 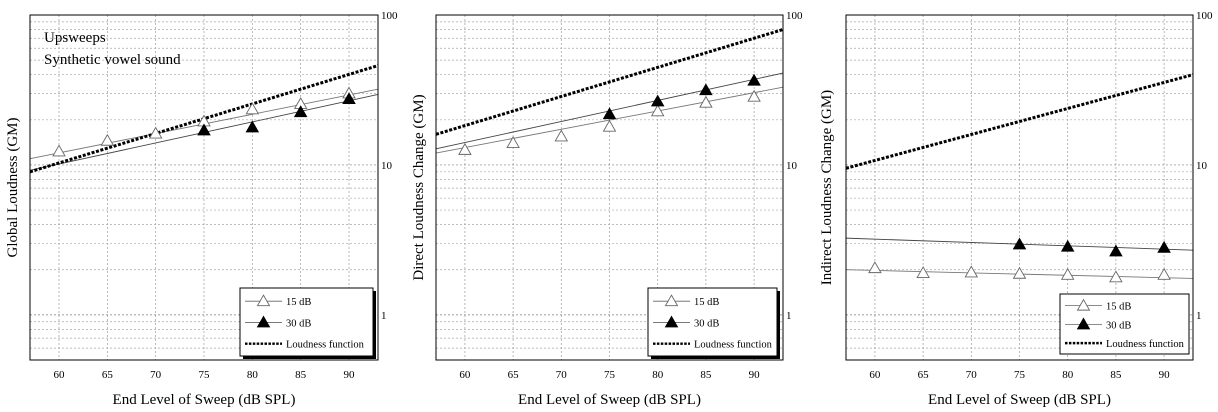 I want to click on annotation-upsweeps: Upsweeps, so click(x=75, y=38).